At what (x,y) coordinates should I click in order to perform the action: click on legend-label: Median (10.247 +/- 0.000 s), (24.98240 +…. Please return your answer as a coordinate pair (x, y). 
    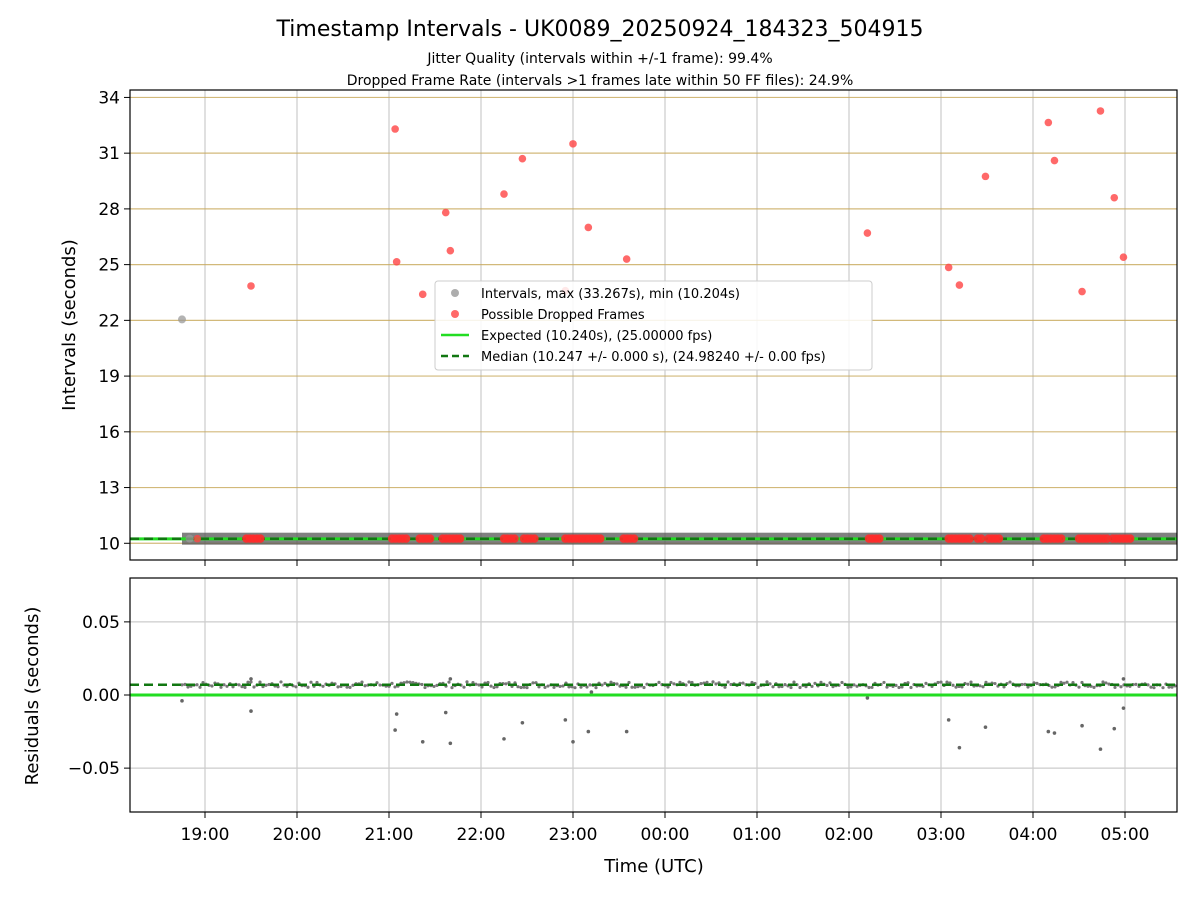
    Looking at the image, I should click on (653, 357).